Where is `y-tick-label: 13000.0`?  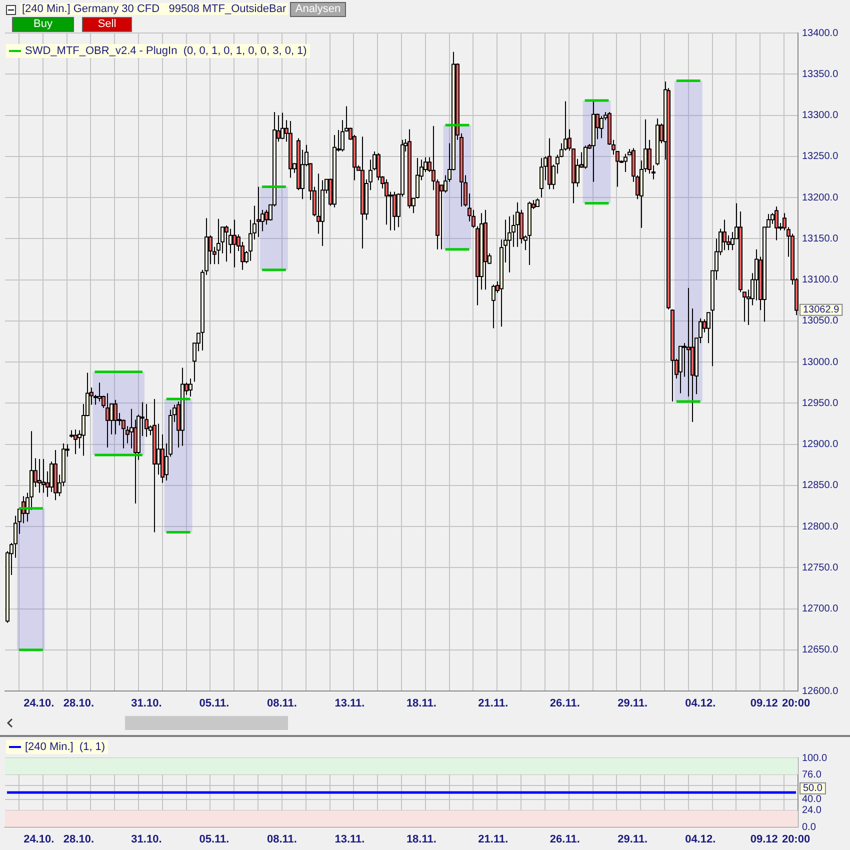 y-tick-label: 13000.0 is located at coordinates (820, 362).